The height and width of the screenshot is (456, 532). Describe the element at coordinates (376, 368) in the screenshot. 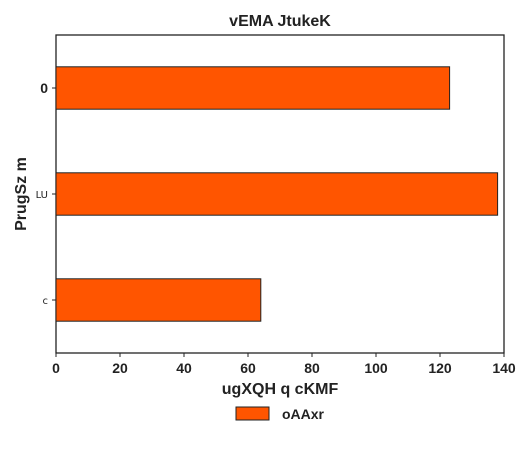

I see `x-tick-label: 100` at that location.